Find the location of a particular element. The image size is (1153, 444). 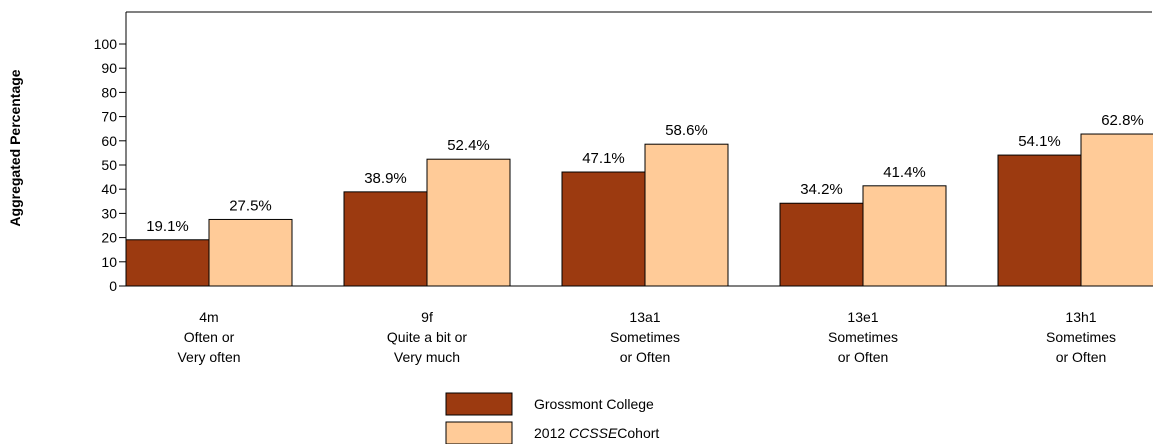

bar-value-label: 19.1% is located at coordinates (167, 226).